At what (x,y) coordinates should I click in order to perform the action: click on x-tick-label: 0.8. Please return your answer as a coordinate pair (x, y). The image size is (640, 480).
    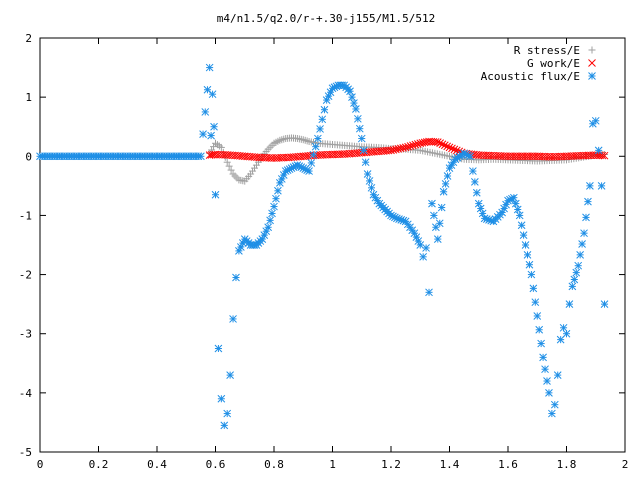
    Looking at the image, I should click on (274, 464).